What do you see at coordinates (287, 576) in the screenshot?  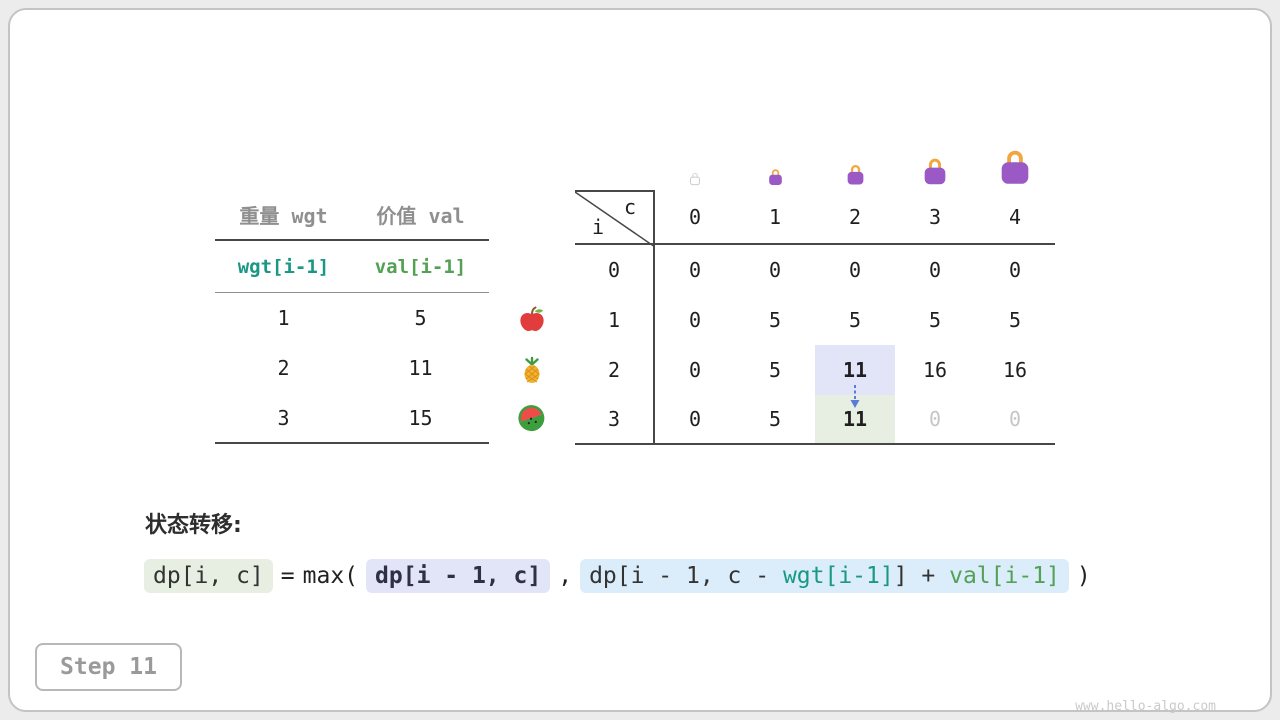 I see `formula-equals: =` at bounding box center [287, 576].